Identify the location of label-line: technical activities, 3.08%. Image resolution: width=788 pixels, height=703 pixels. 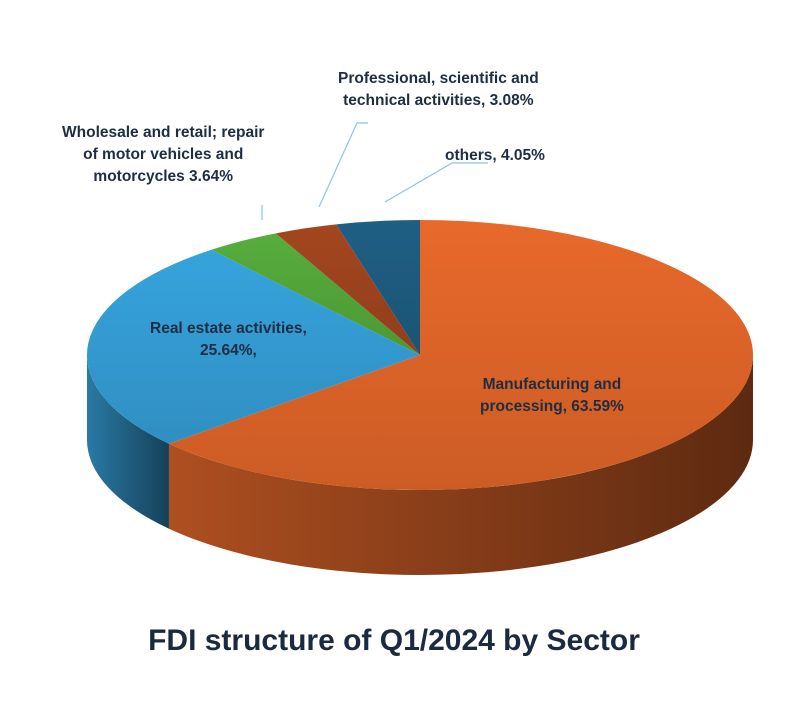
(438, 100).